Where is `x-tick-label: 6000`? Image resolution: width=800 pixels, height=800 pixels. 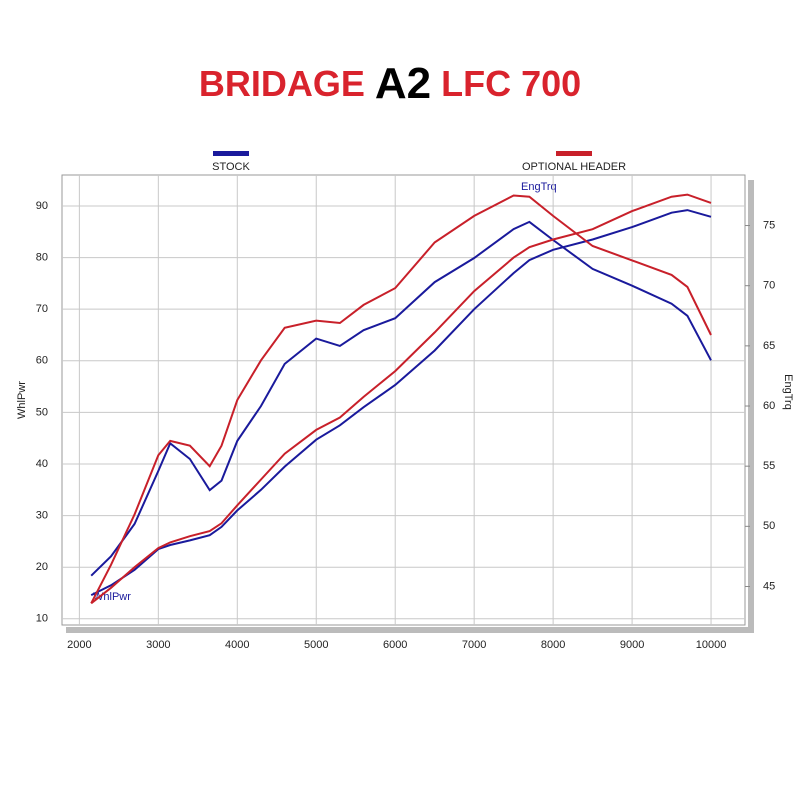
x-tick-label: 6000 is located at coordinates (395, 645).